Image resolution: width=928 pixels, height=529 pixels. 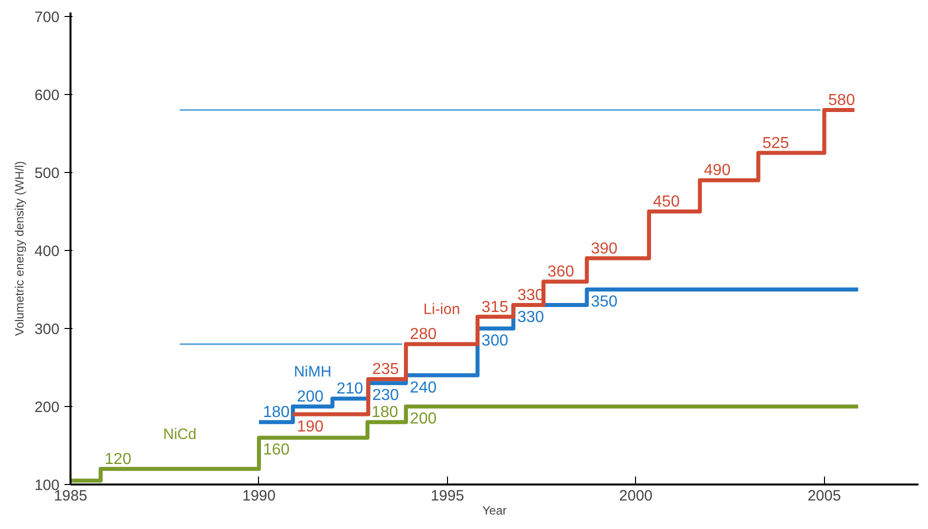 What do you see at coordinates (824, 496) in the screenshot?
I see `x-tick-label: 2005` at bounding box center [824, 496].